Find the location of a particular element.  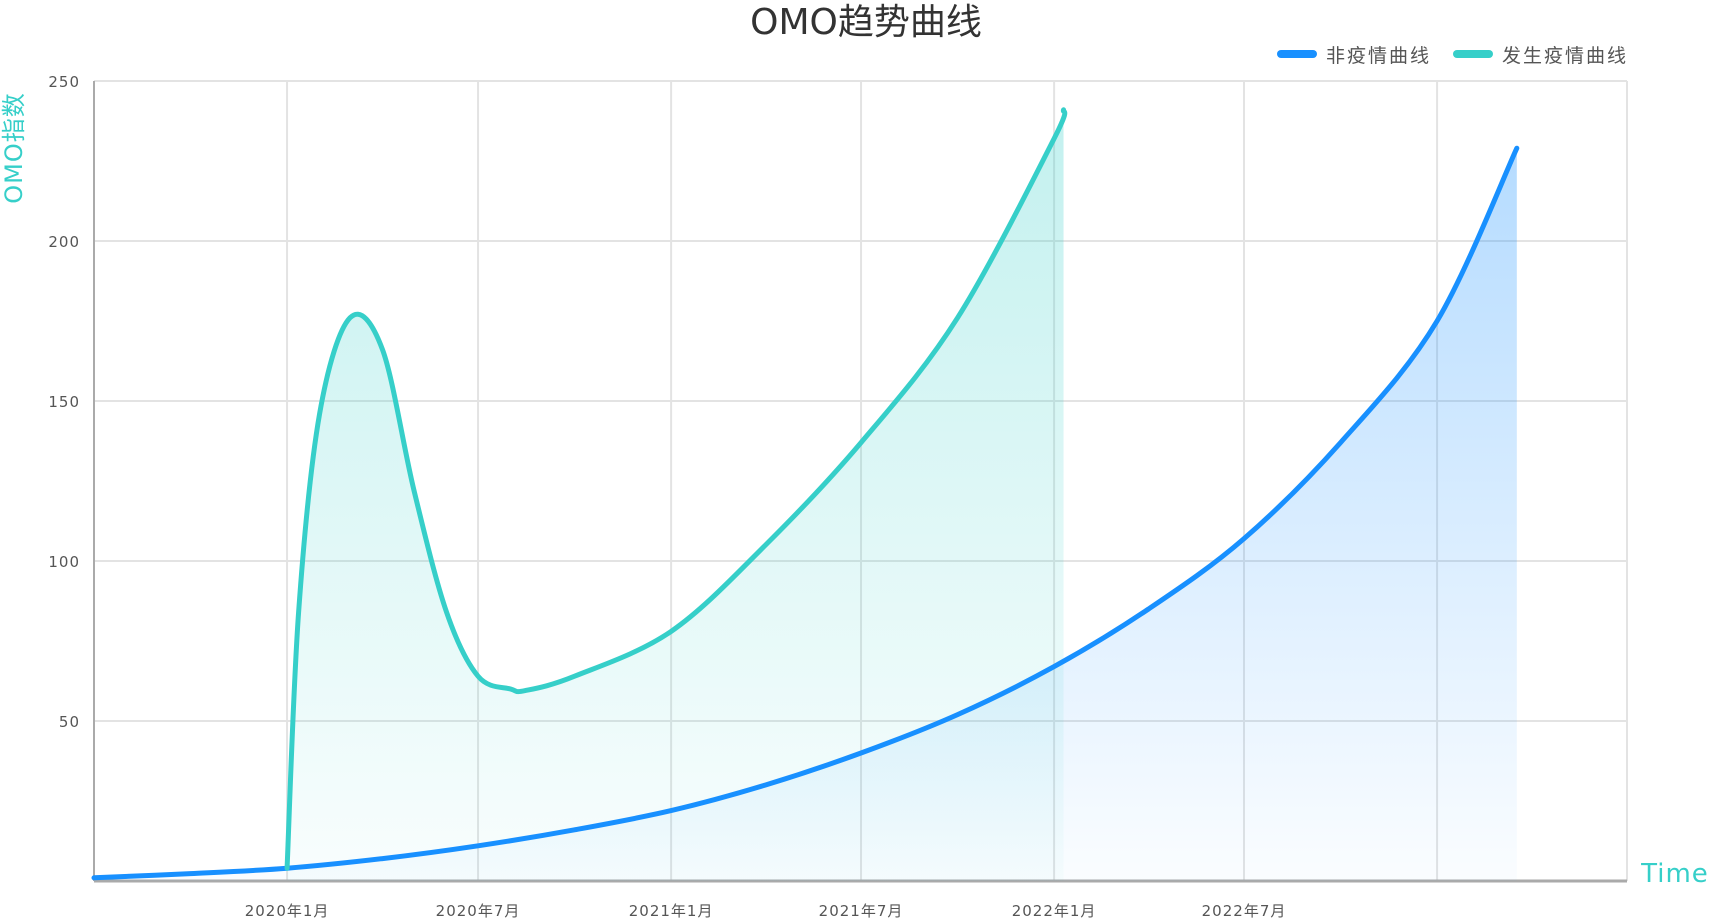

legend-label: 发生疫情曲线 is located at coordinates (1565, 56).